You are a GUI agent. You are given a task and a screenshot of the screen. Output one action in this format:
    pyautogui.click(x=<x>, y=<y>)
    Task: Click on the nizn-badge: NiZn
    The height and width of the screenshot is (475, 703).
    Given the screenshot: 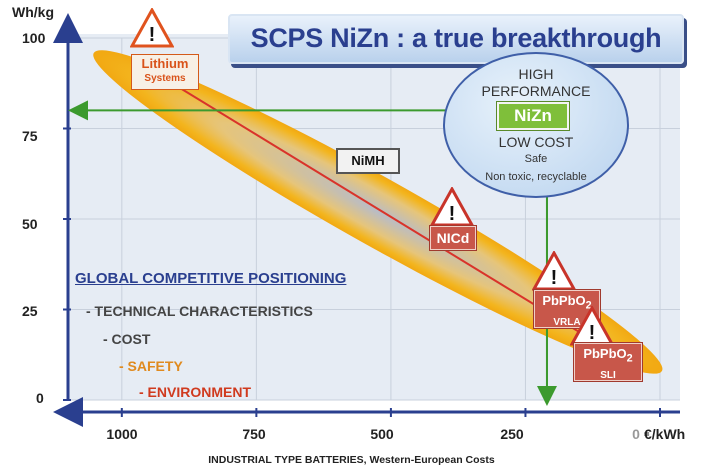 What is the action you would take?
    pyautogui.click(x=533, y=116)
    